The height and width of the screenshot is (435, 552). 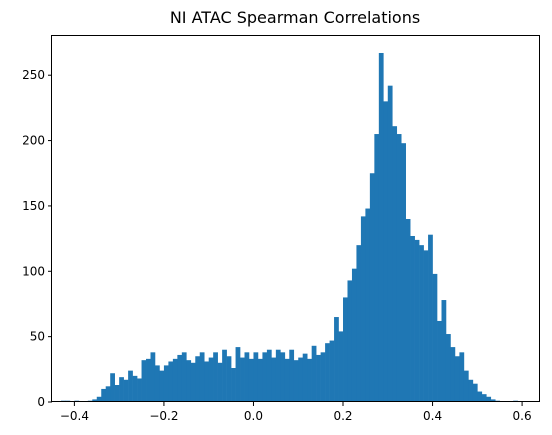 What do you see at coordinates (33, 271) in the screenshot?
I see `y-tick-label: 100` at bounding box center [33, 271].